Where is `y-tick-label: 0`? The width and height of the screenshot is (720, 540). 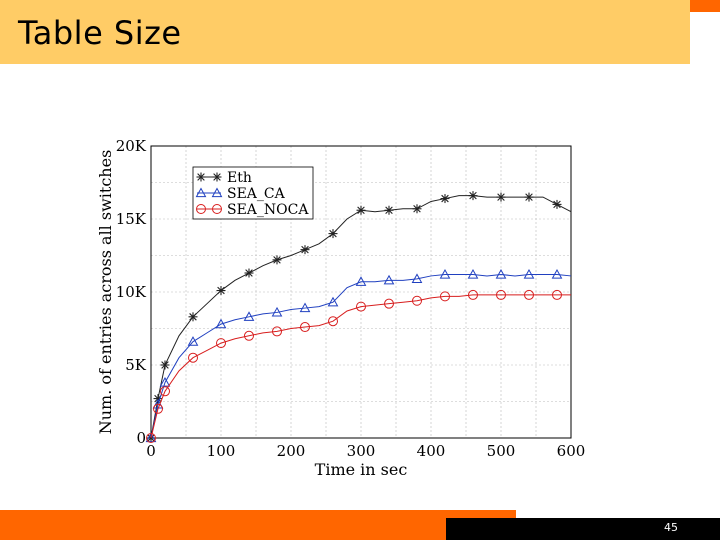
y-tick-label: 0 is located at coordinates (141, 438).